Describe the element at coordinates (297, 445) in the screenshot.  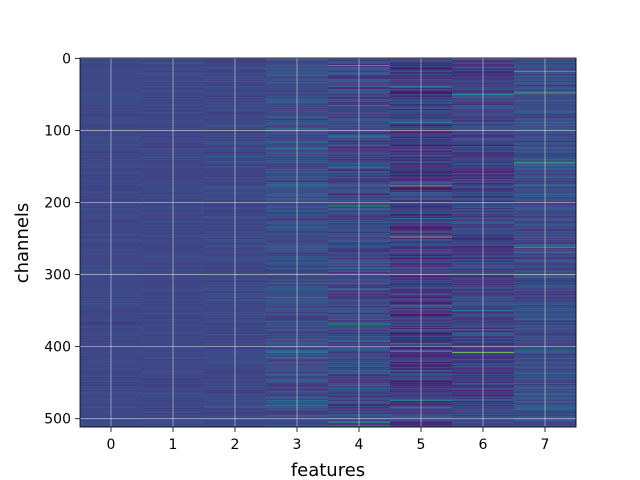
I see `x-tick-label: 3` at that location.